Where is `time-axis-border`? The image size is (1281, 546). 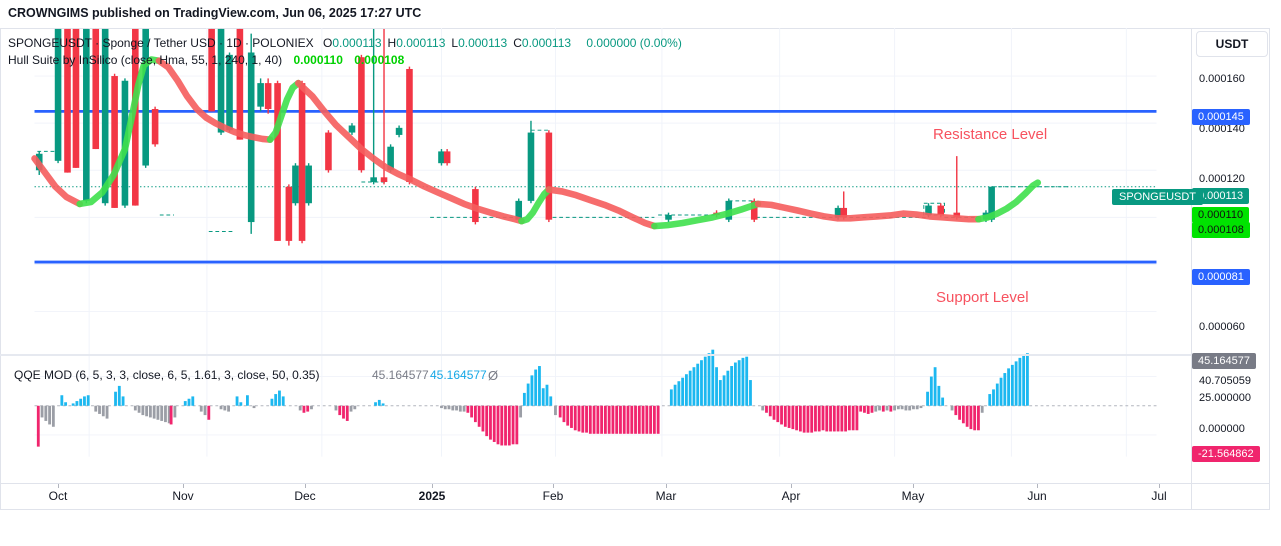 time-axis-border is located at coordinates (635, 483).